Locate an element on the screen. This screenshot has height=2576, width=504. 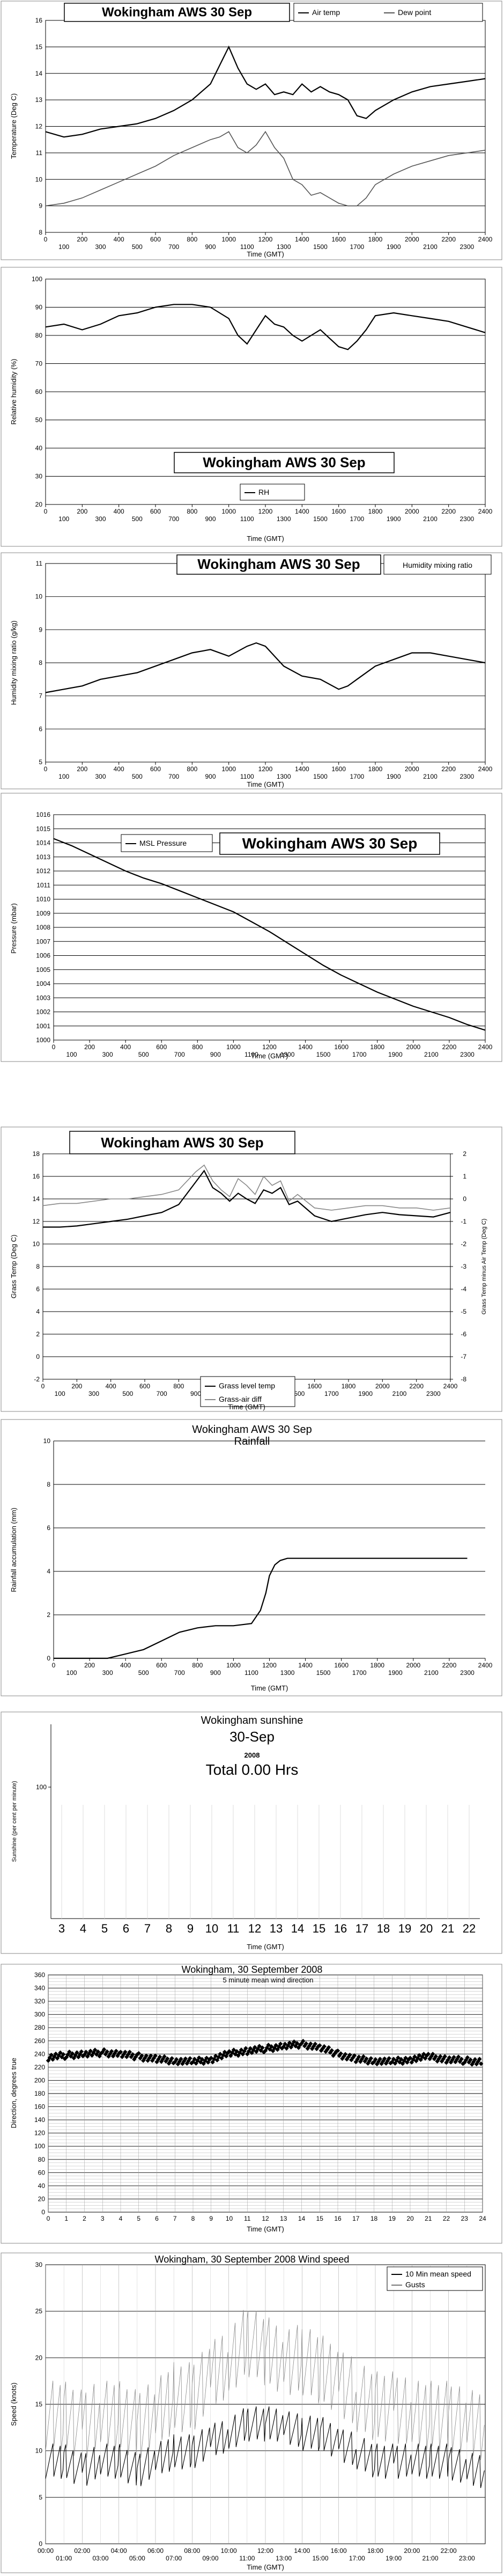
y-tick-label: 100 is located at coordinates (39, 2146).